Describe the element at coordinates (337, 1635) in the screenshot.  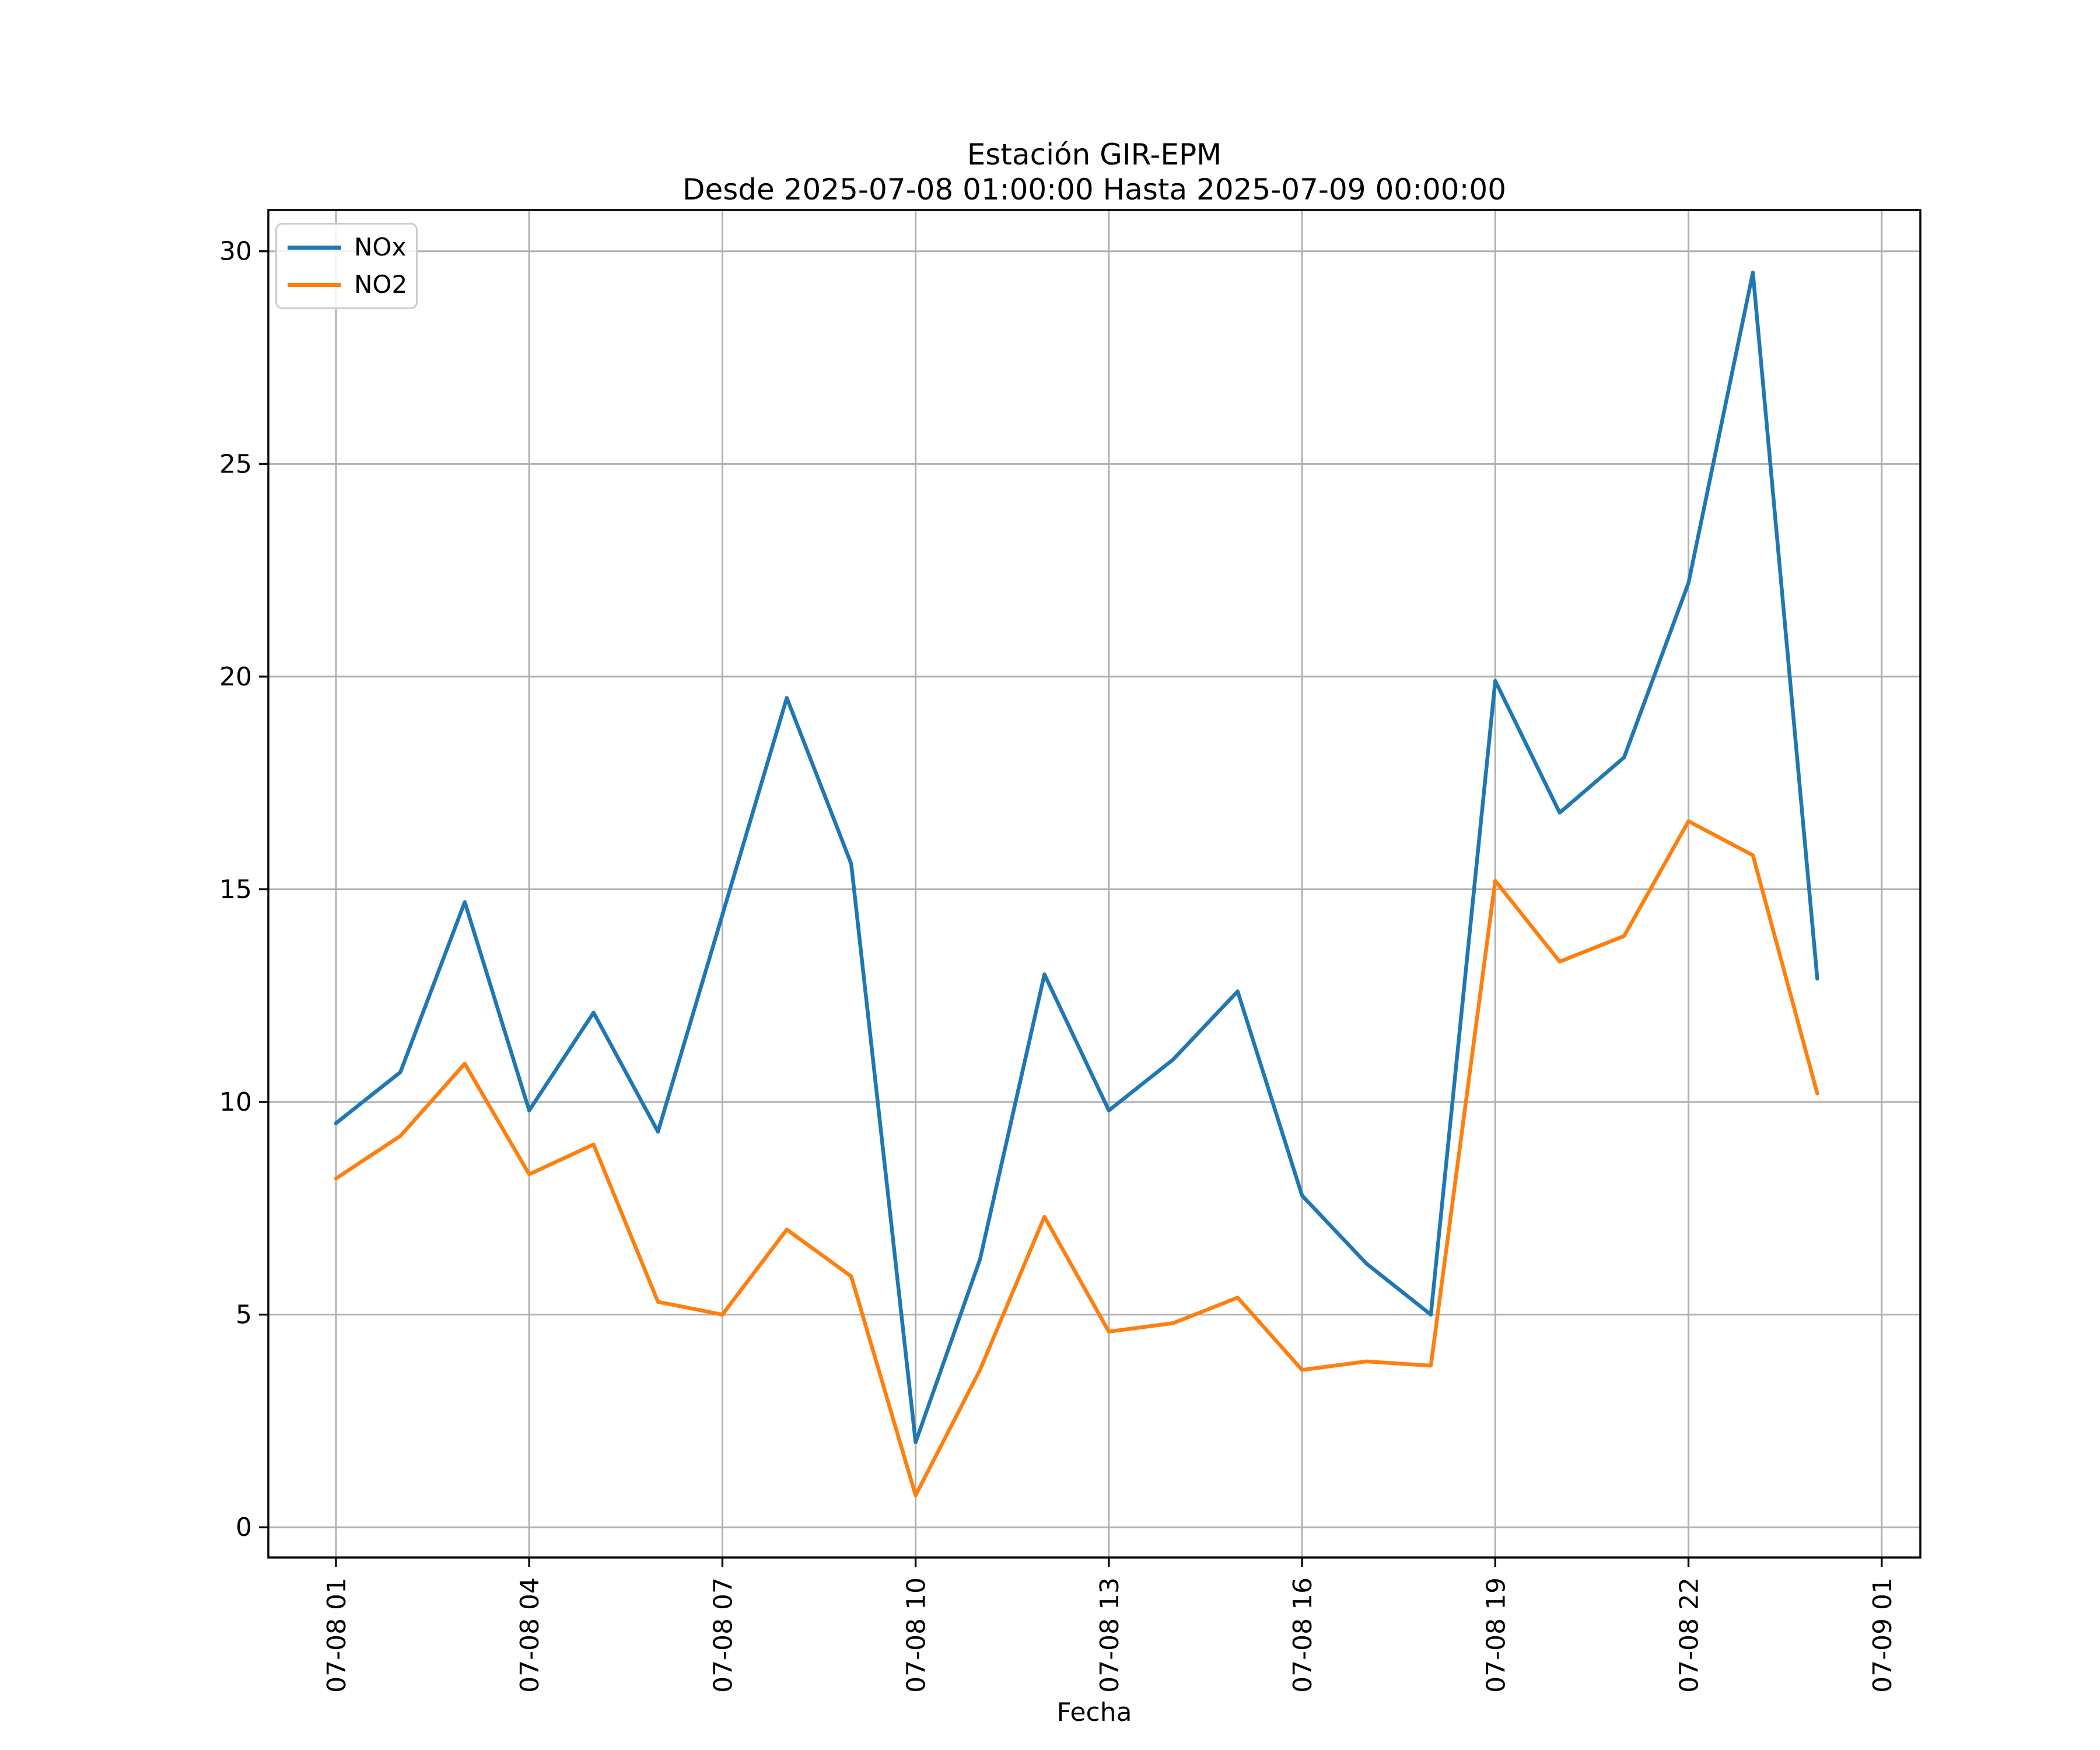
I see `x-tick-label: 07-08 01` at that location.